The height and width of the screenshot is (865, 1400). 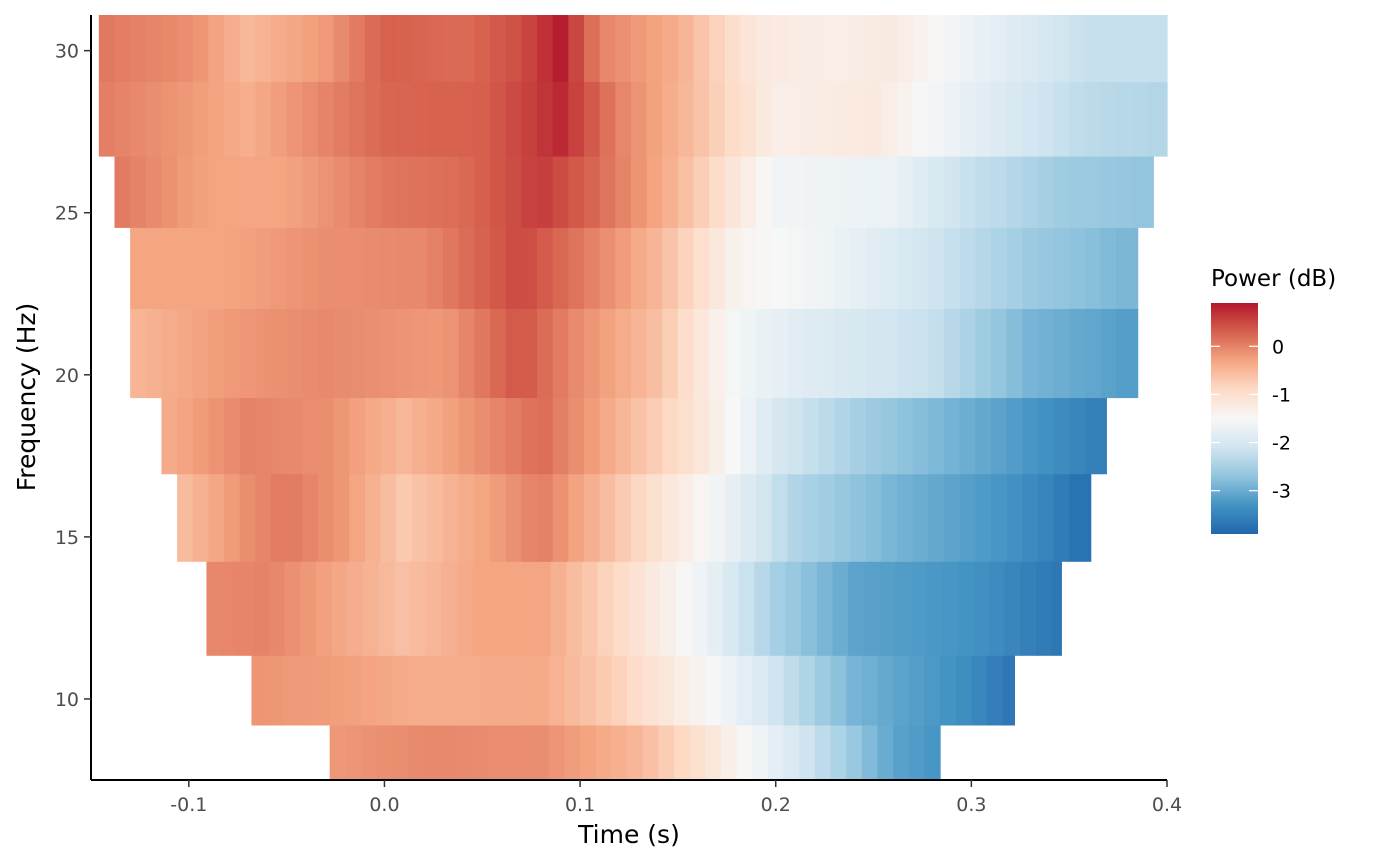 I want to click on legend-tick-label: -1, so click(x=1281, y=395).